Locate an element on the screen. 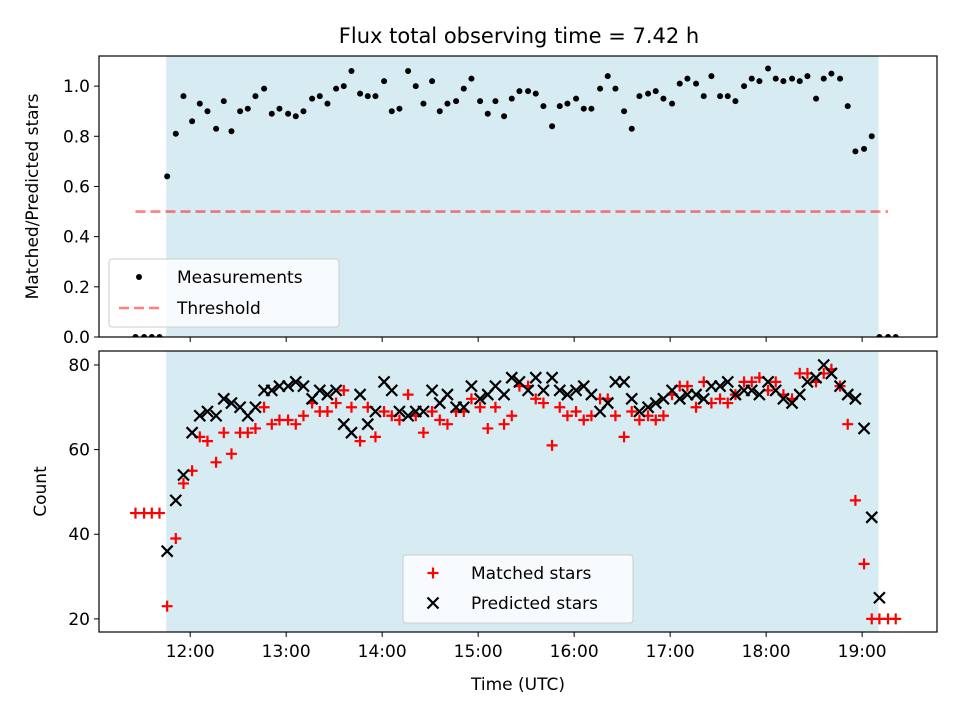 This screenshot has height=720, width=960. legend-box is located at coordinates (518, 589).